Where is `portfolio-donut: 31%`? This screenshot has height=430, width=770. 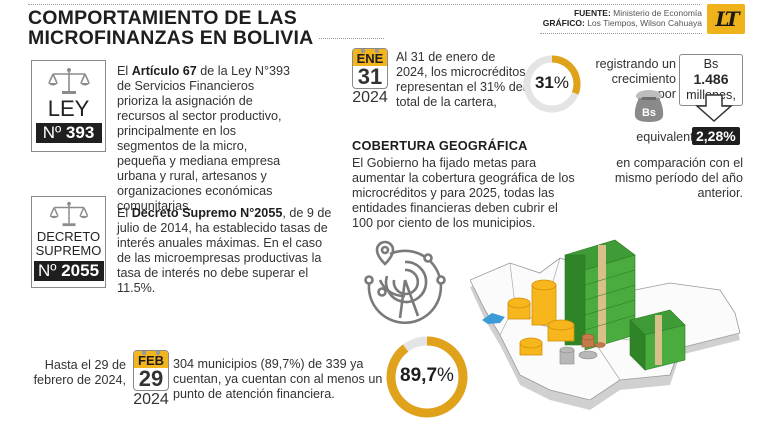
portfolio-donut: 31% is located at coordinates (552, 84).